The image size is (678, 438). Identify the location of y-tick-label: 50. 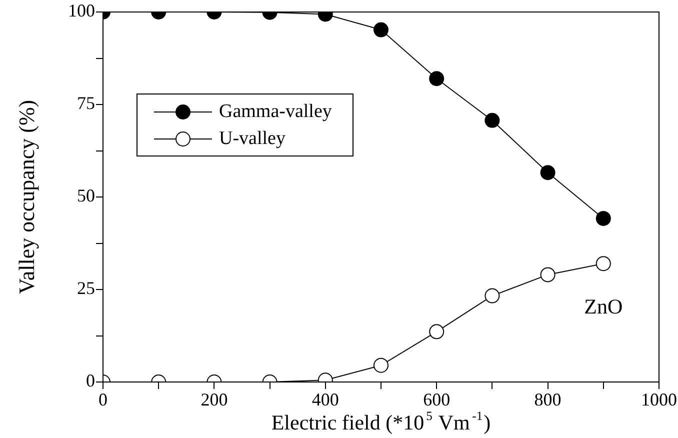
(86, 196).